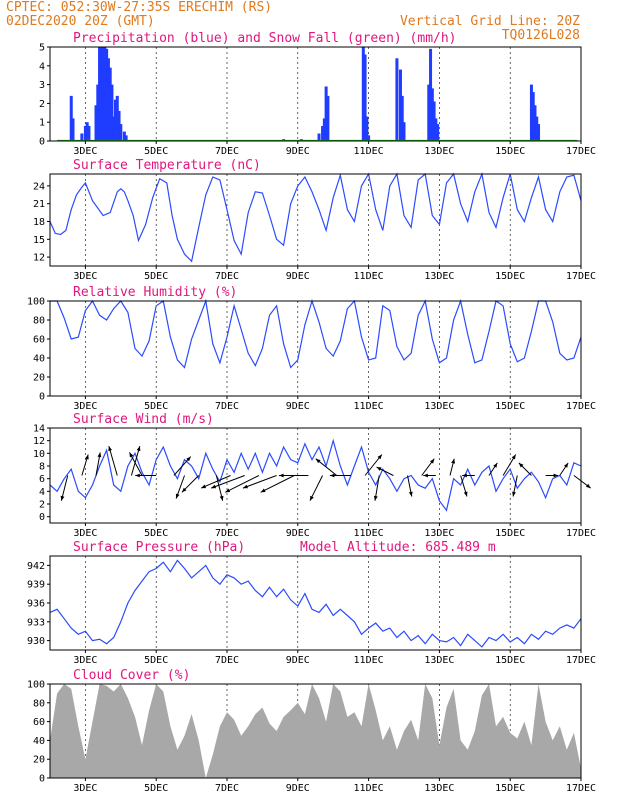 The image size is (618, 800). I want to click on precip-xtick-label: 11DEC, so click(369, 151).